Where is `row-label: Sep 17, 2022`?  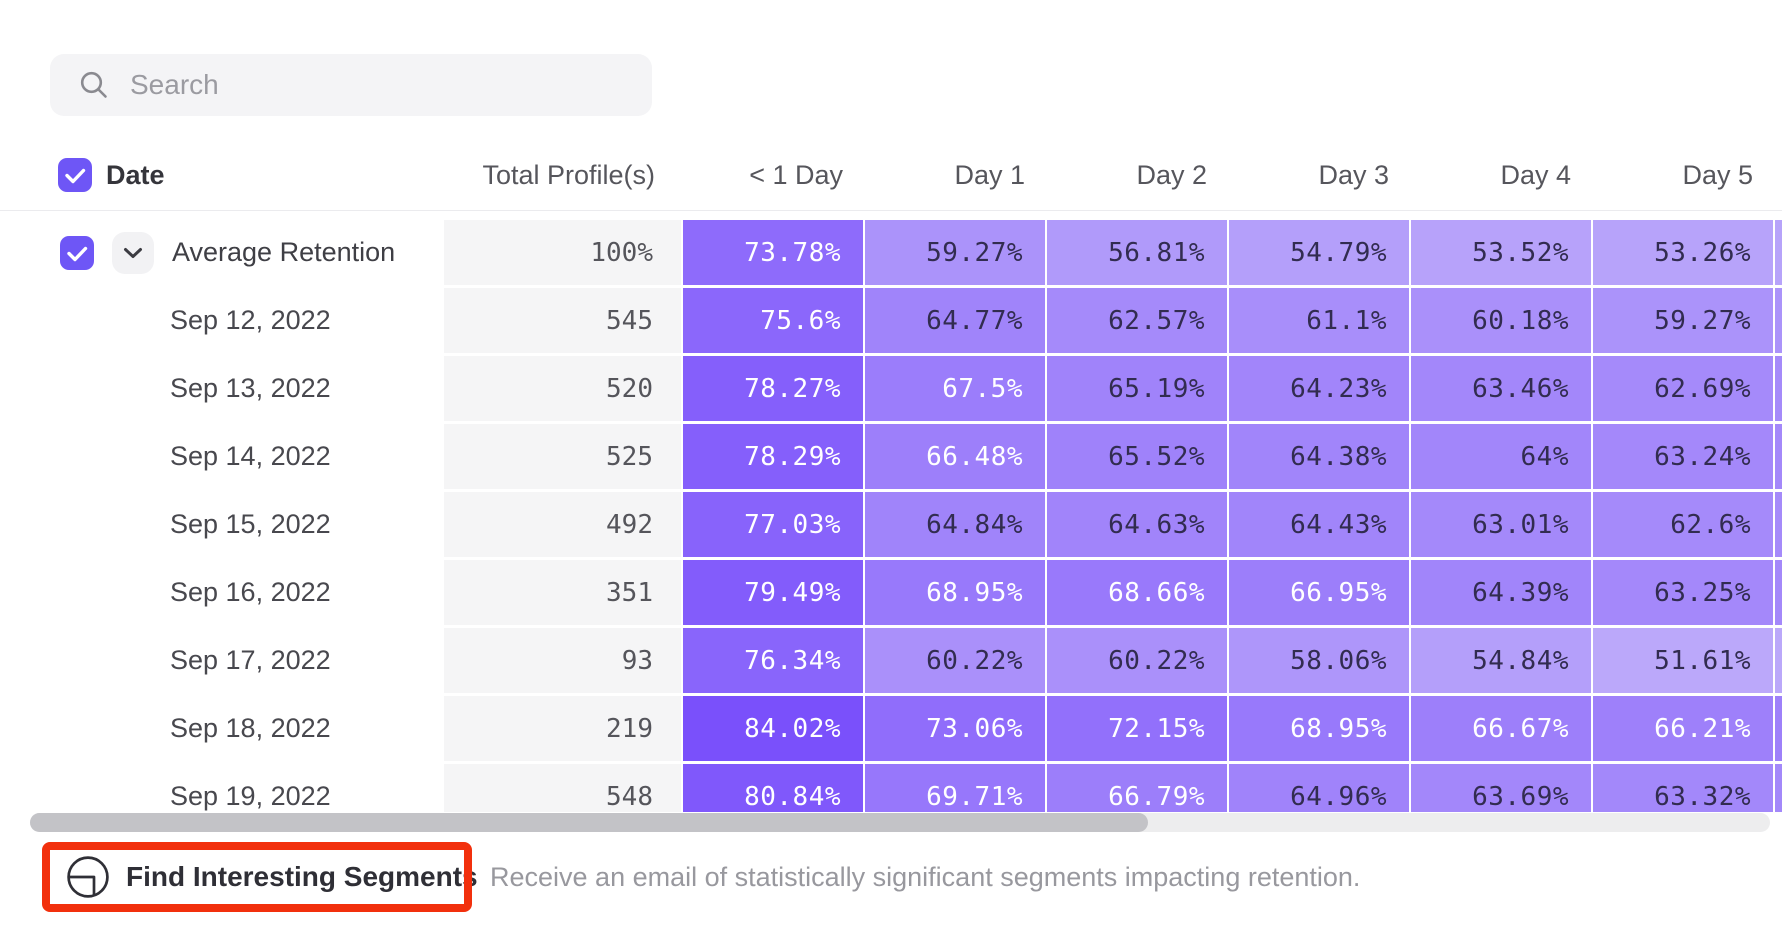
row-label: Sep 17, 2022 is located at coordinates (250, 660).